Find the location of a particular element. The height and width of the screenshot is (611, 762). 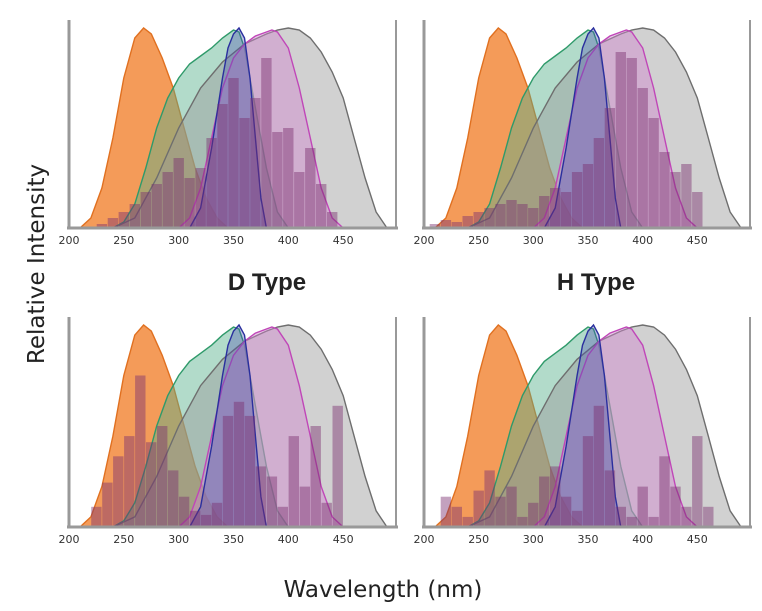

x-tick-label-1-1: 250 is located at coordinates (478, 240).